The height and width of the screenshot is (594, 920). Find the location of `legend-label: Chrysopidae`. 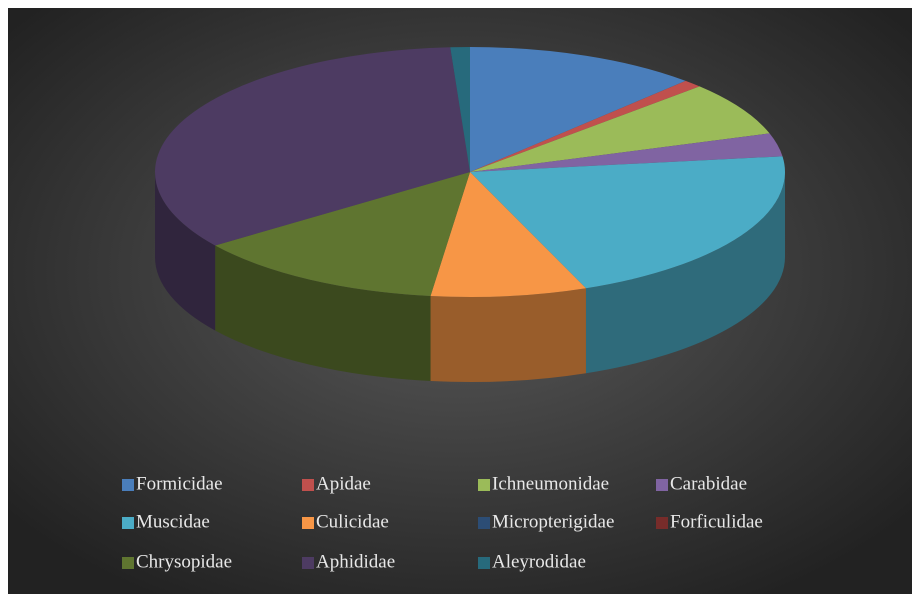

legend-label: Chrysopidae is located at coordinates (184, 561).